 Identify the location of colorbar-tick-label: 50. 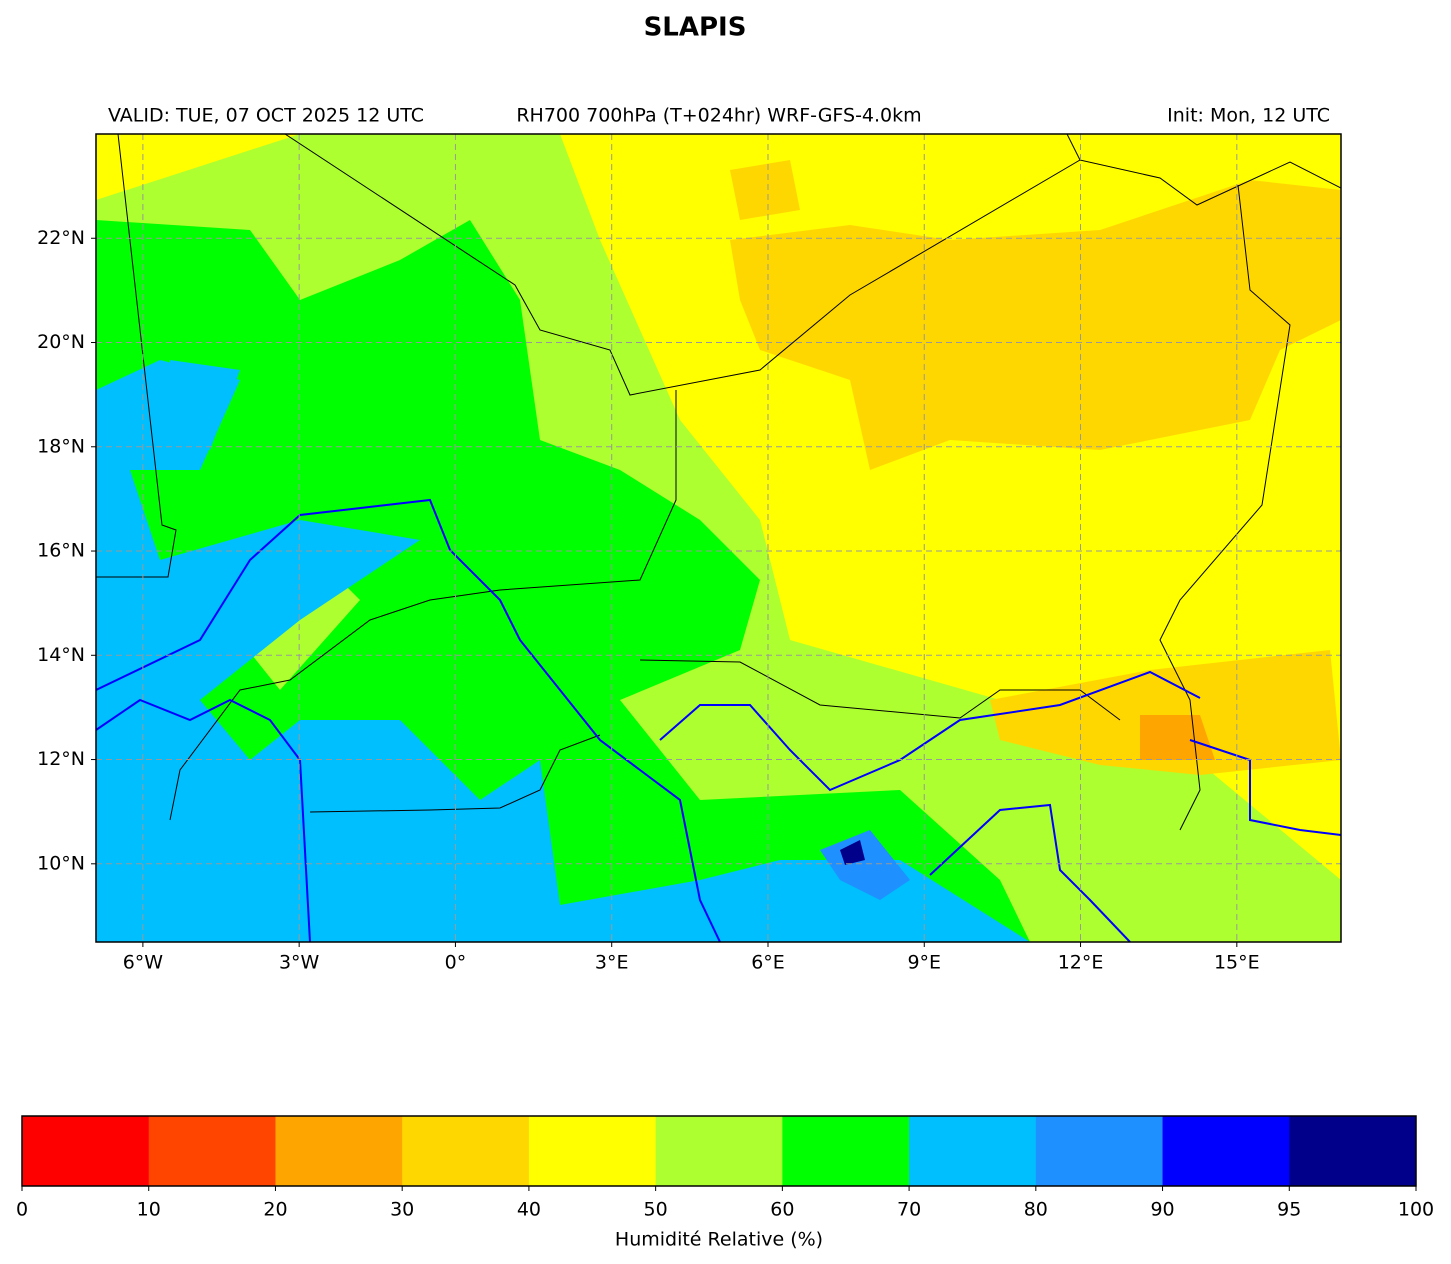
(656, 1210).